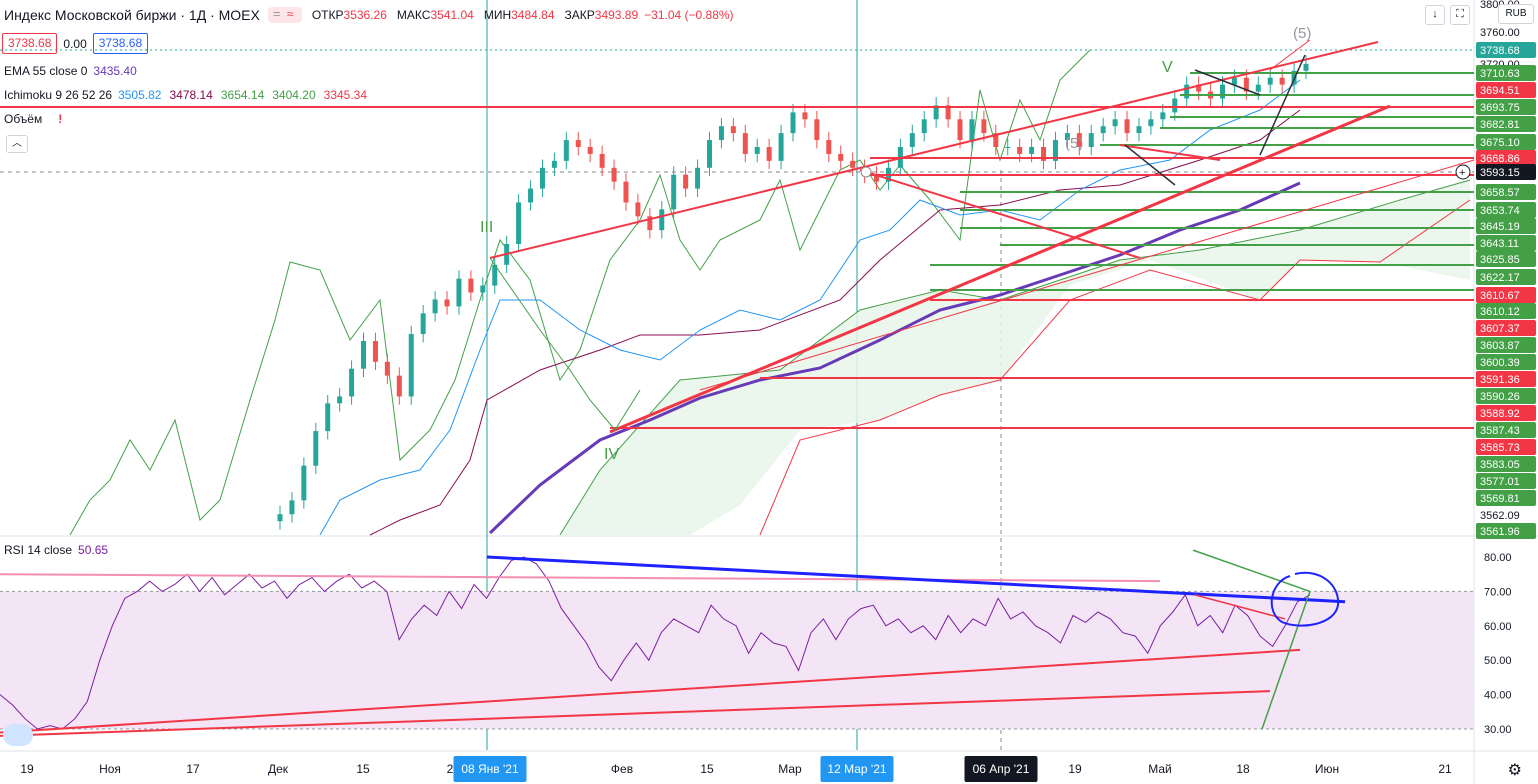 The image size is (1538, 784). What do you see at coordinates (1500, 296) in the screenshot?
I see `price-tick-label: 3610.67` at bounding box center [1500, 296].